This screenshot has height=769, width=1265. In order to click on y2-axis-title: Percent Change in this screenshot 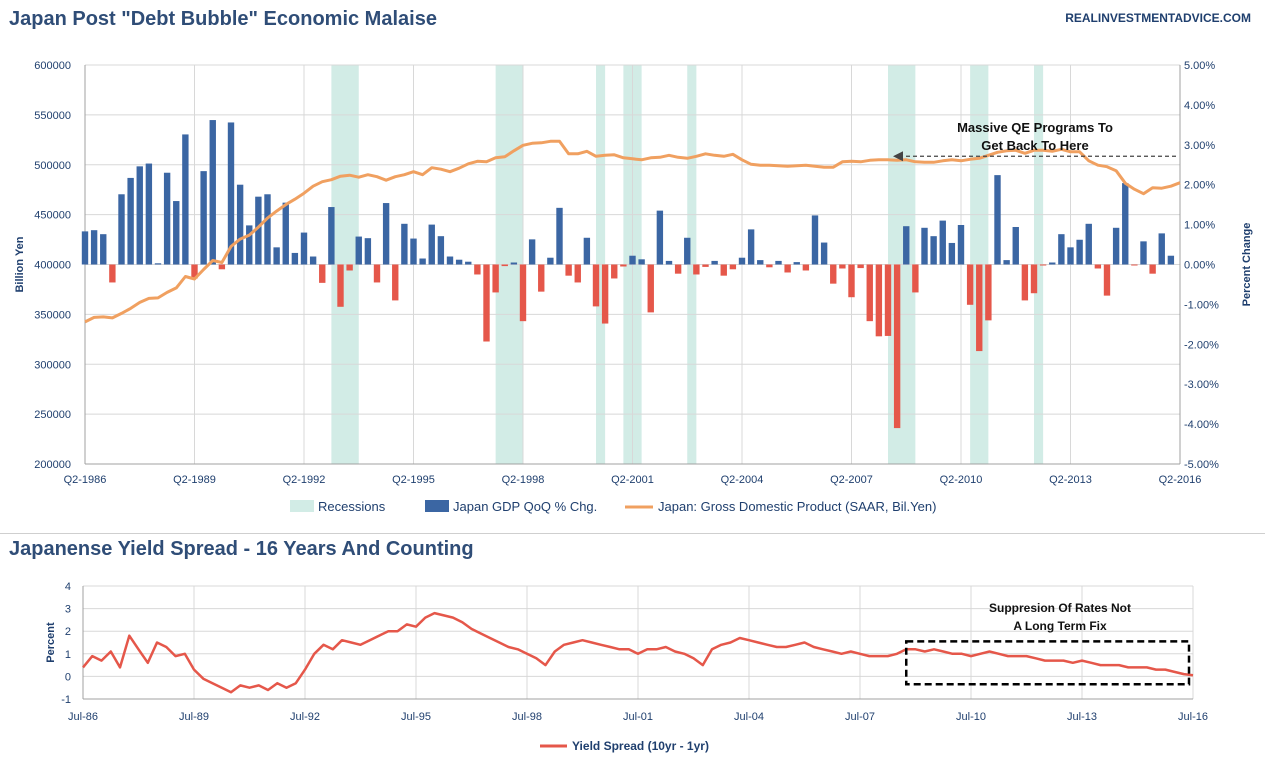, I will do `click(1247, 265)`.